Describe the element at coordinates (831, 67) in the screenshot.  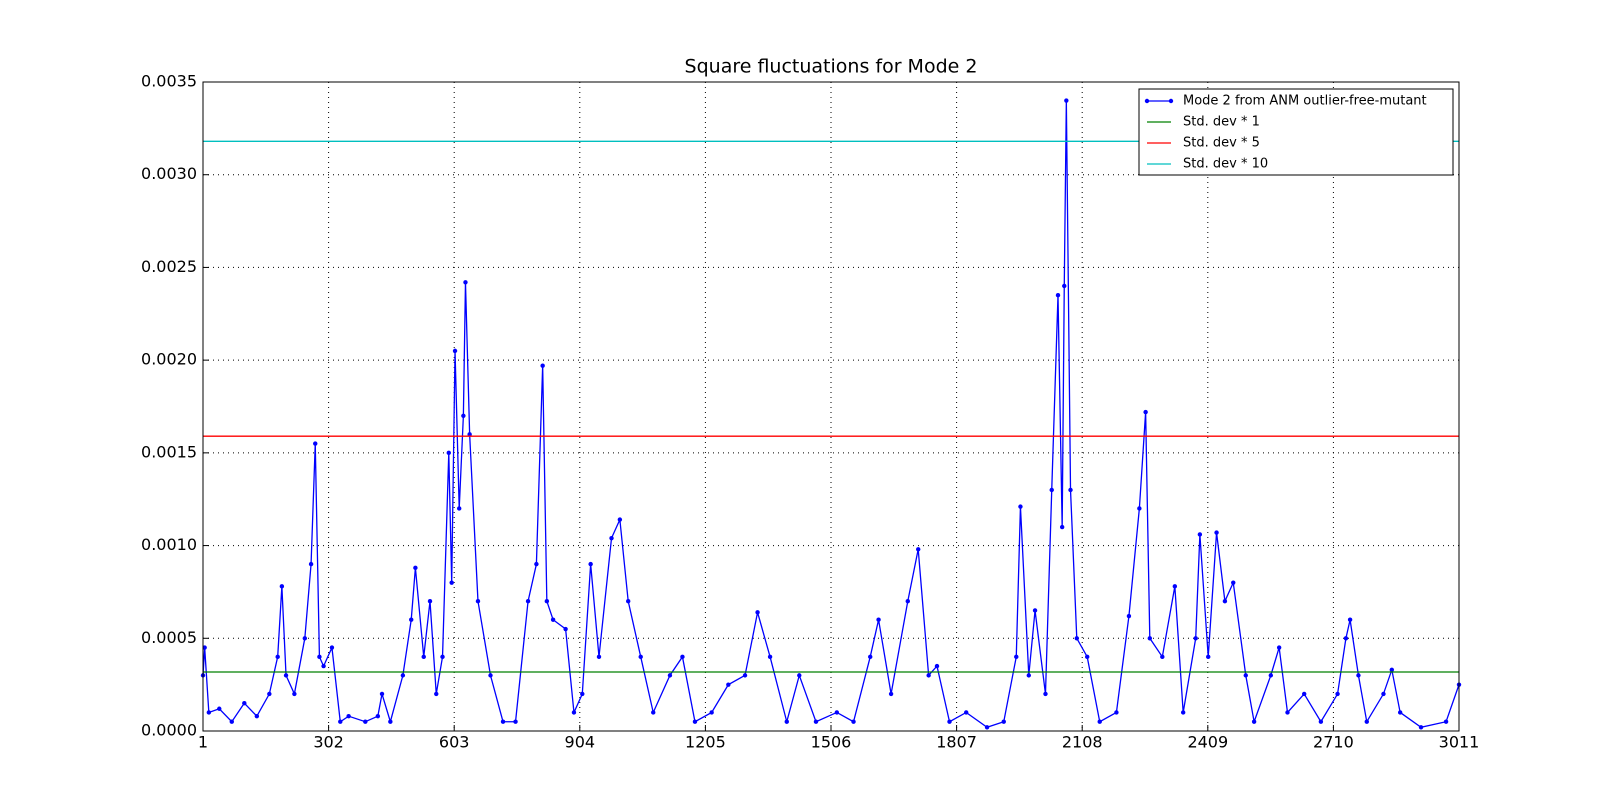
I see `chart-title: Square fluctuations for Mode 2` at that location.